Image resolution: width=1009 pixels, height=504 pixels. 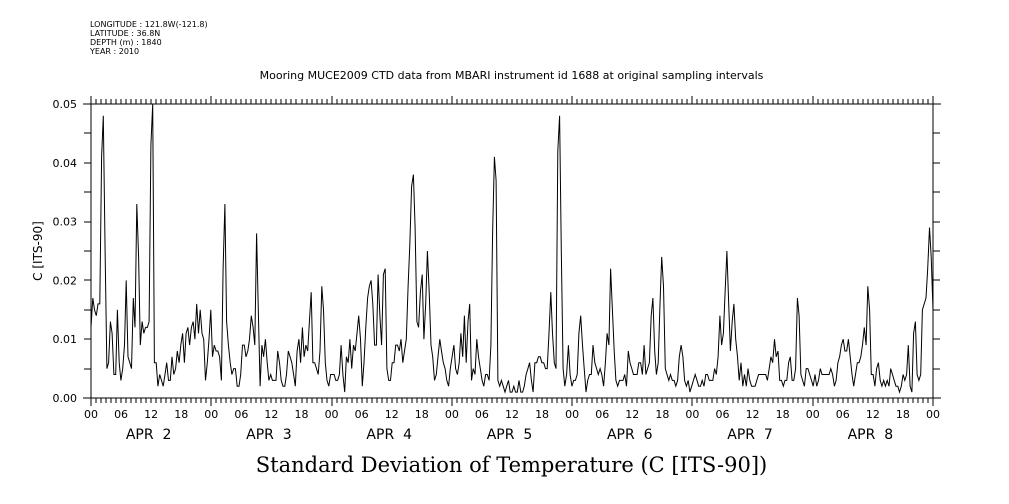 What do you see at coordinates (65, 222) in the screenshot?
I see `y-tick-label: 0.03` at bounding box center [65, 222].